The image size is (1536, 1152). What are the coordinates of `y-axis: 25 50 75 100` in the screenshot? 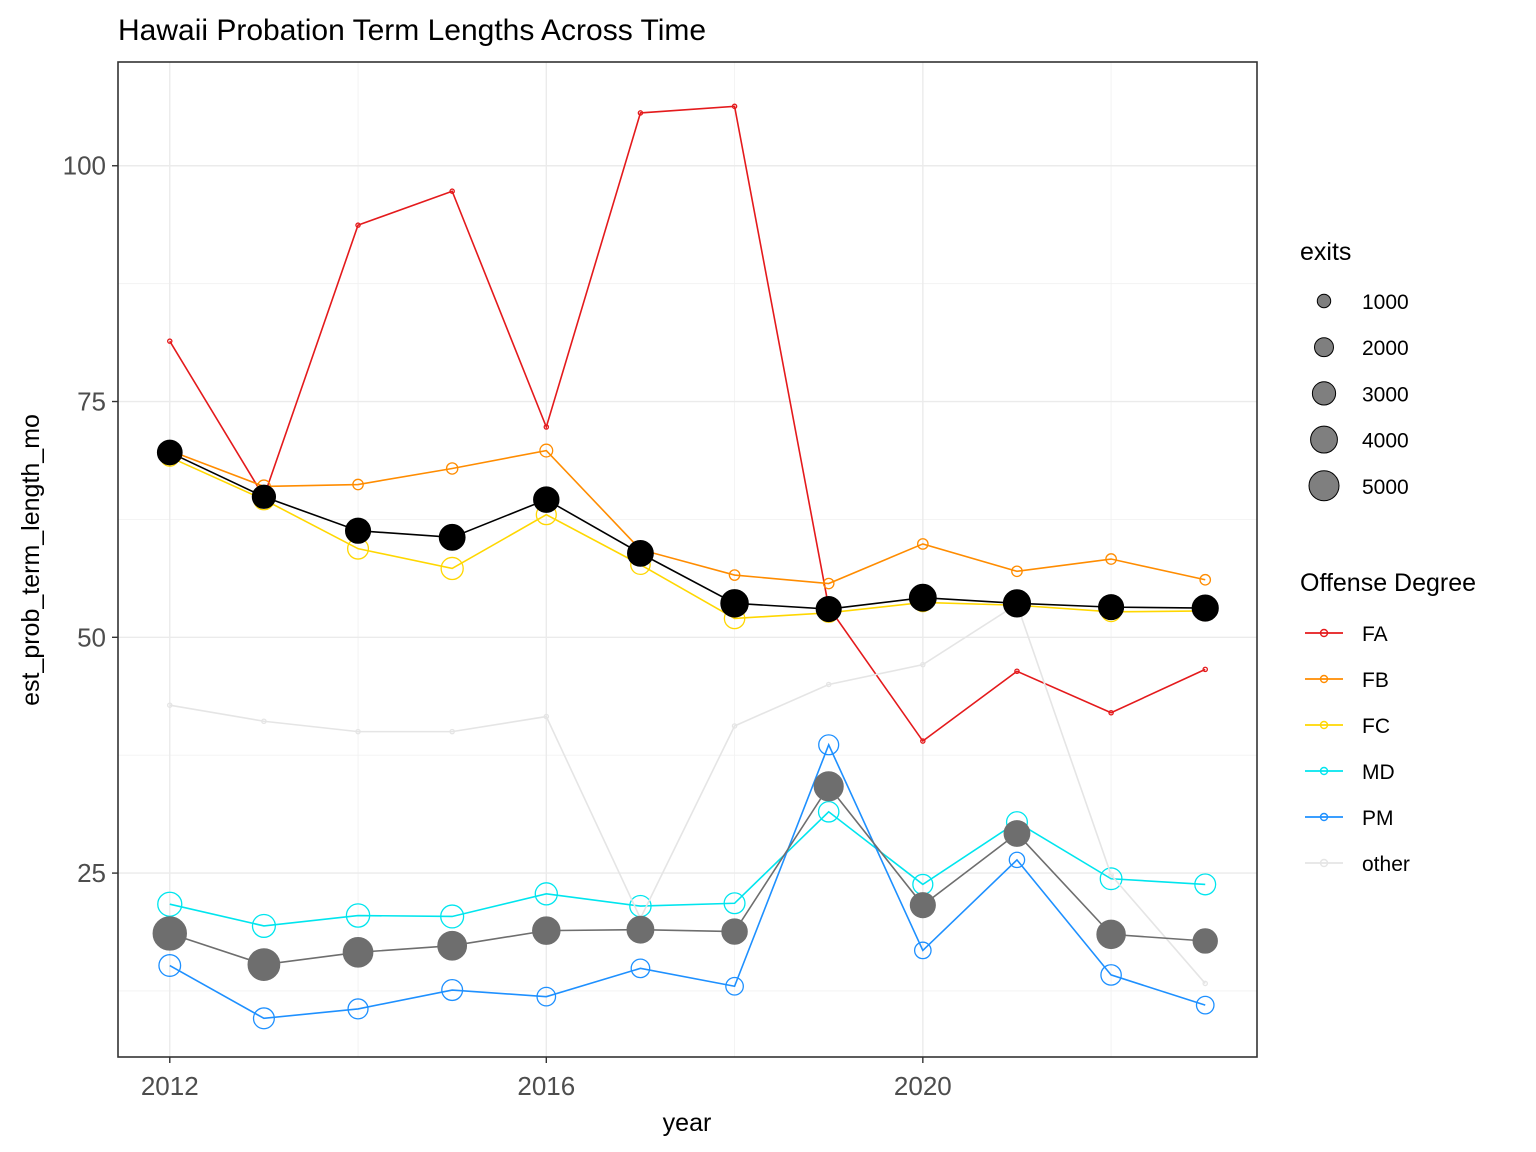 It's located at (90, 519).